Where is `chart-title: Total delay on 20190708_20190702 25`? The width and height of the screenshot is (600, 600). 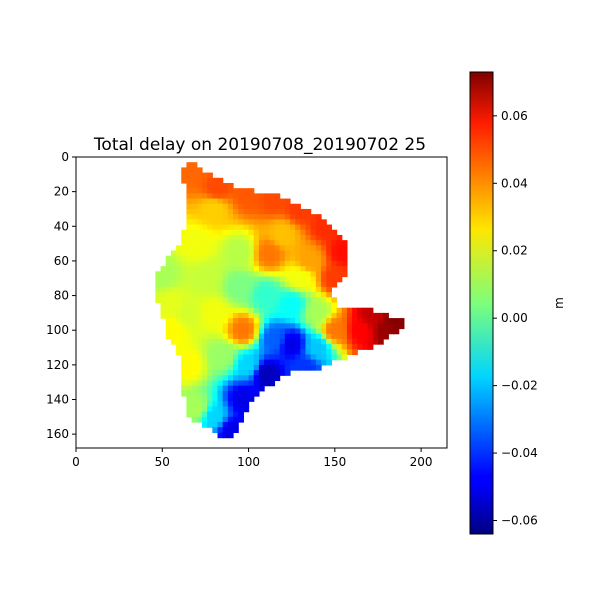 chart-title: Total delay on 20190708_20190702 25 is located at coordinates (259, 145).